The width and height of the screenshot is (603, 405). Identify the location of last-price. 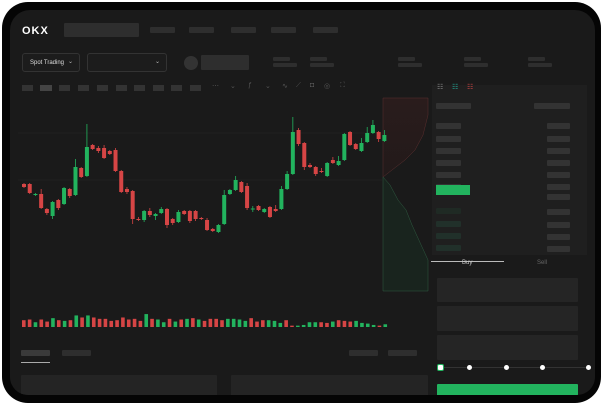
(453, 190).